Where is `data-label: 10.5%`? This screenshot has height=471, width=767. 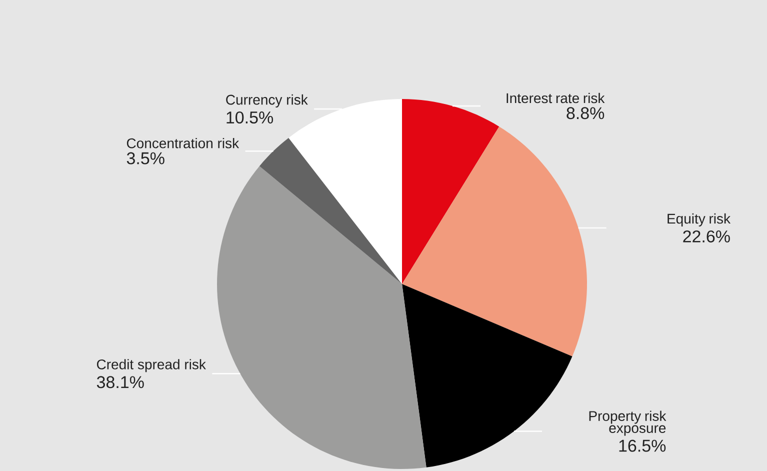
data-label: 10.5% is located at coordinates (250, 117).